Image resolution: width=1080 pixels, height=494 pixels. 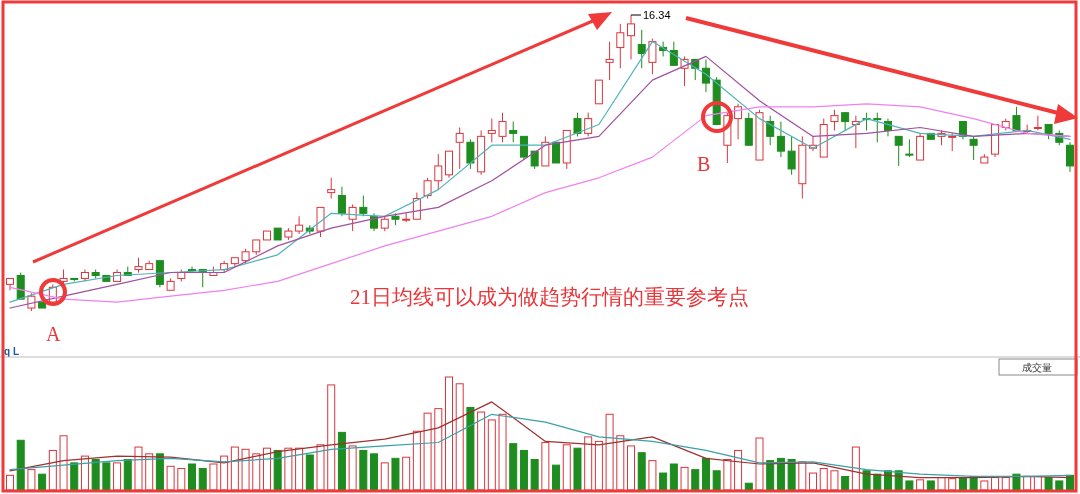 What do you see at coordinates (657, 15) in the screenshot?
I see `annotation: 16.34` at bounding box center [657, 15].